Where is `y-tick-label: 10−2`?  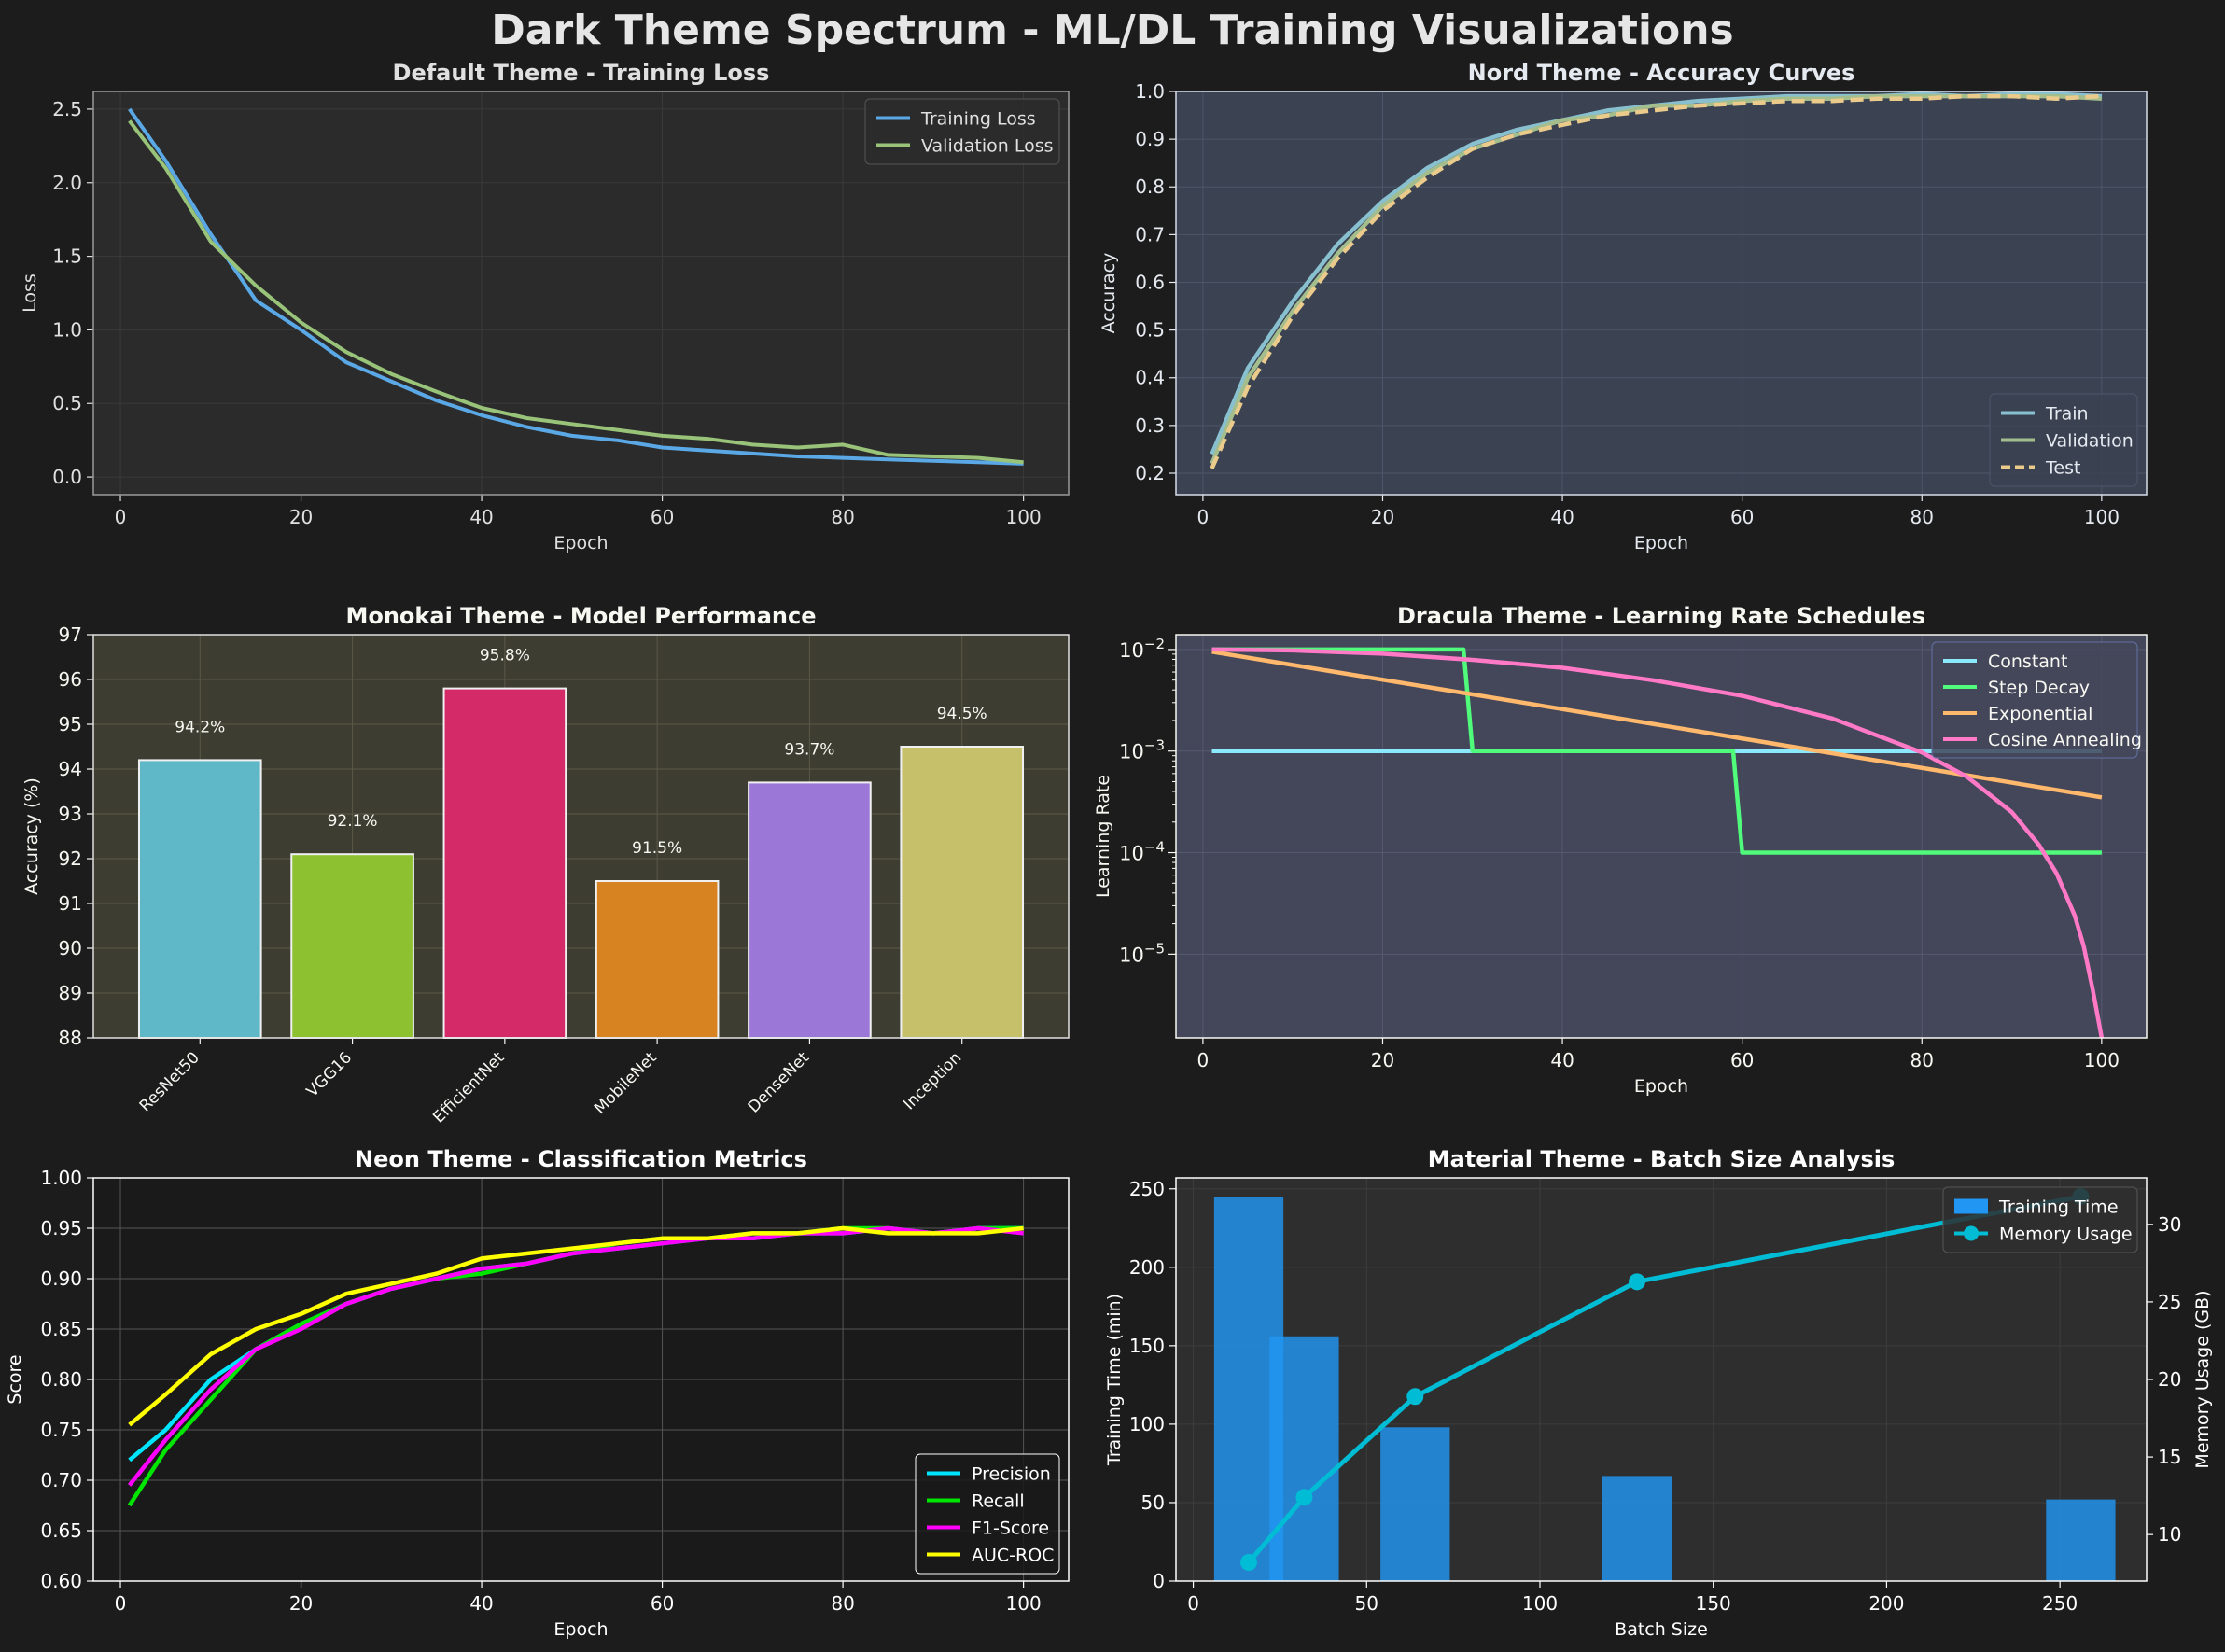
y-tick-label: 10−2 is located at coordinates (1142, 649).